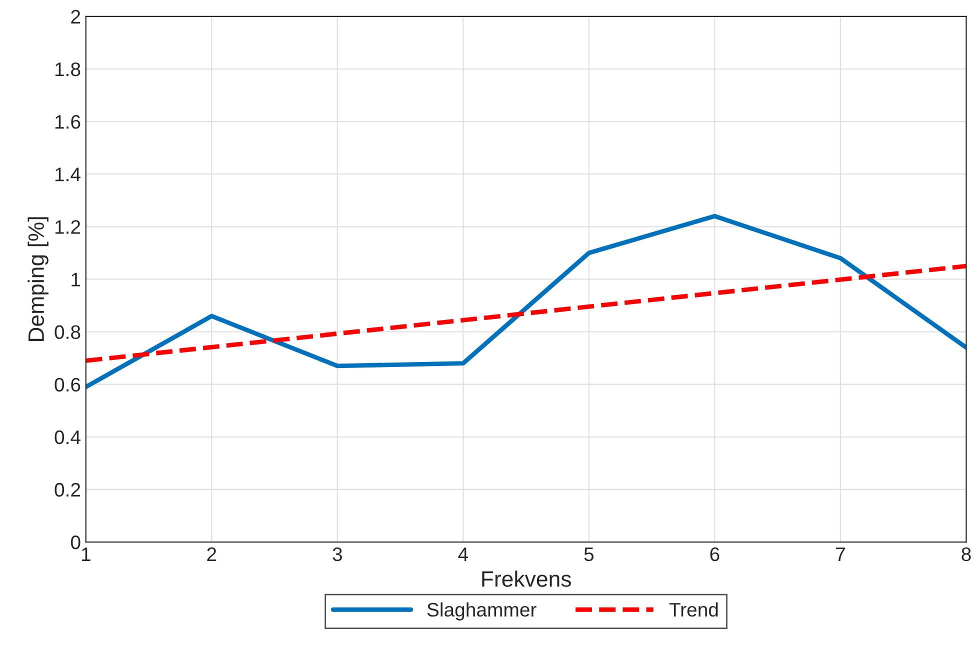 This screenshot has height=657, width=976. What do you see at coordinates (67, 437) in the screenshot?
I see `y-tick-label: 0.4` at bounding box center [67, 437].